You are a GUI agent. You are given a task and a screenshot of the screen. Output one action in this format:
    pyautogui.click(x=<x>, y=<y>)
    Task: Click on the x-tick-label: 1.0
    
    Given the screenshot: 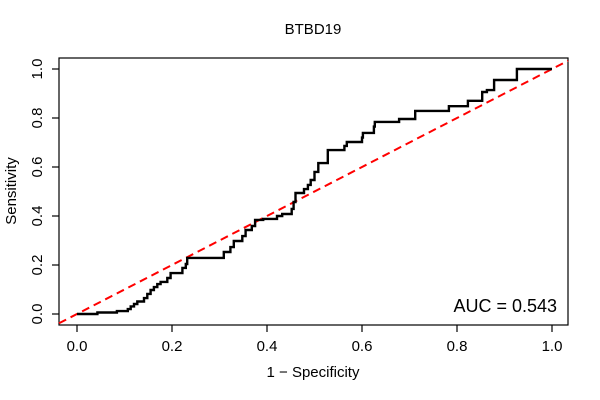 What is the action you would take?
    pyautogui.click(x=552, y=346)
    